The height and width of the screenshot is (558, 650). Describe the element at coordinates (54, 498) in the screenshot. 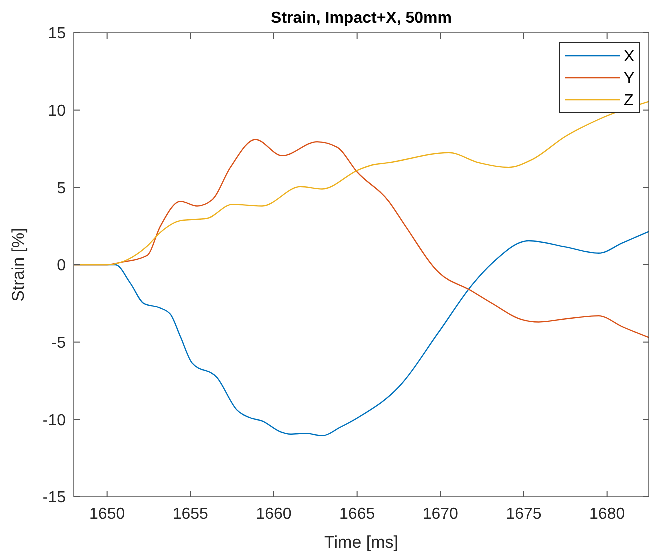

I see `y-tick-label: -15` at that location.